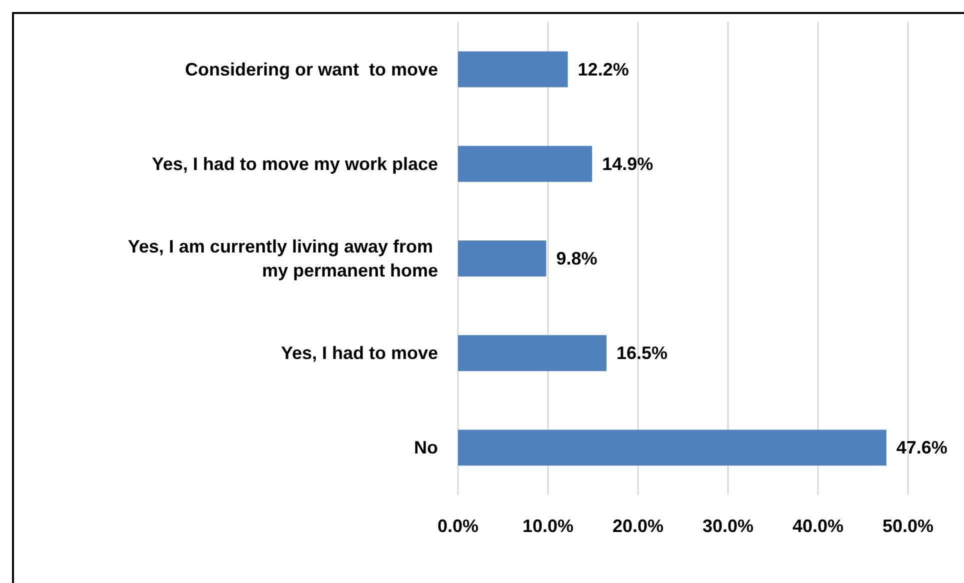 The height and width of the screenshot is (583, 964). I want to click on data-label: 9.8%, so click(577, 258).